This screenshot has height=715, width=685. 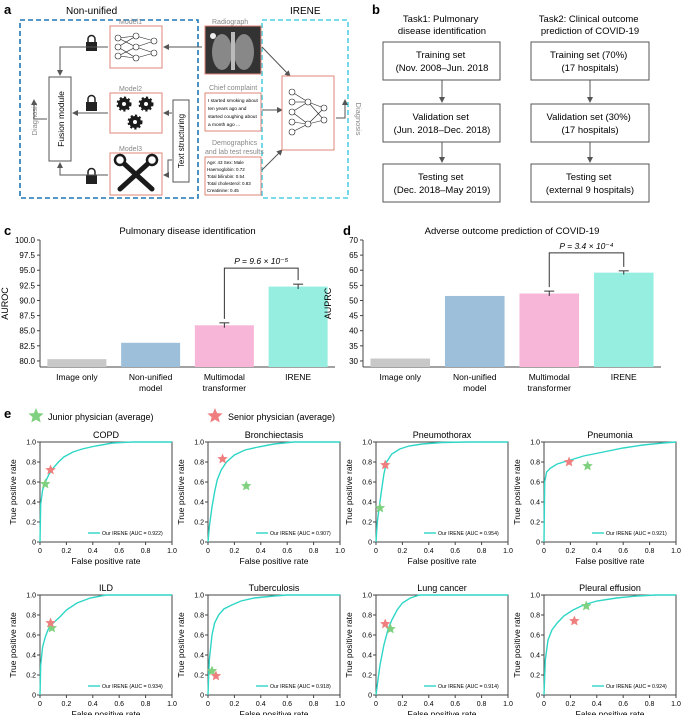 I want to click on y-tick-label: 1.0, so click(x=199, y=443).